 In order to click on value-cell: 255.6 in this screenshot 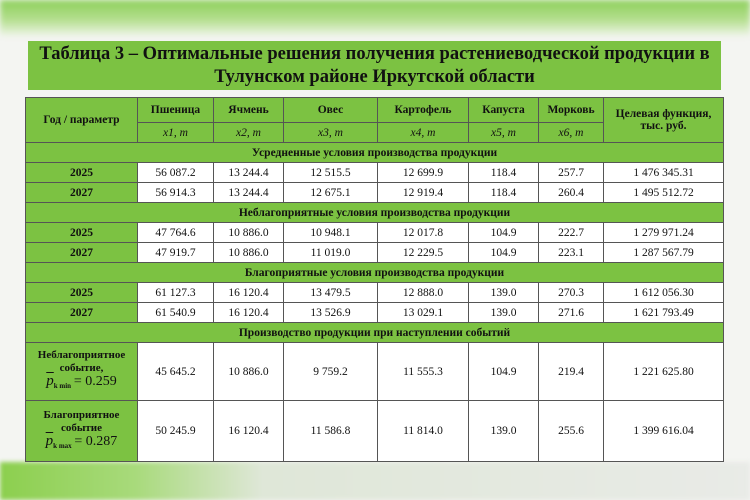, I will do `click(571, 431)`.